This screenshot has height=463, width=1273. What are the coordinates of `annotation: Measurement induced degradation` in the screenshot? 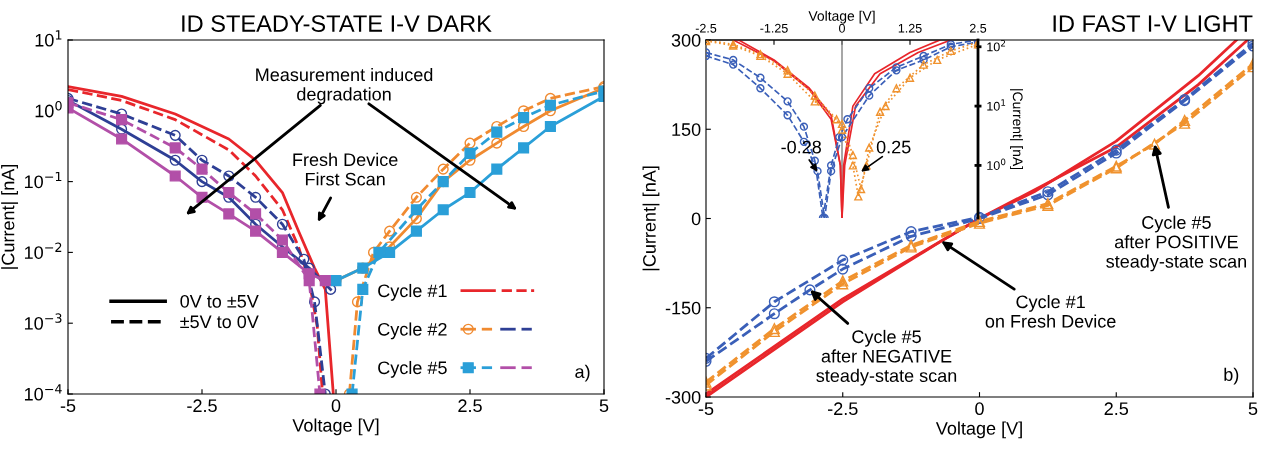 It's located at (344, 86).